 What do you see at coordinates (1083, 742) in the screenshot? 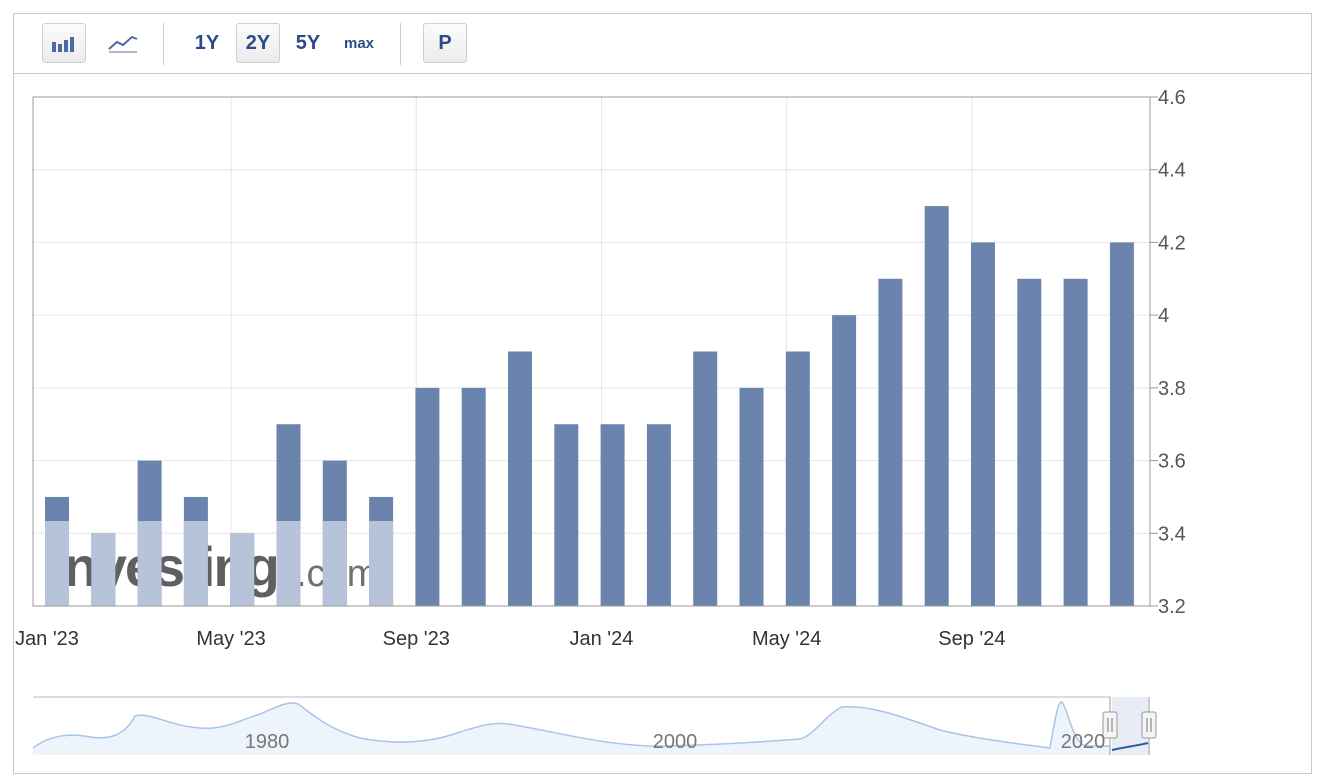
I see `navigator-year-label: 2020` at bounding box center [1083, 742].